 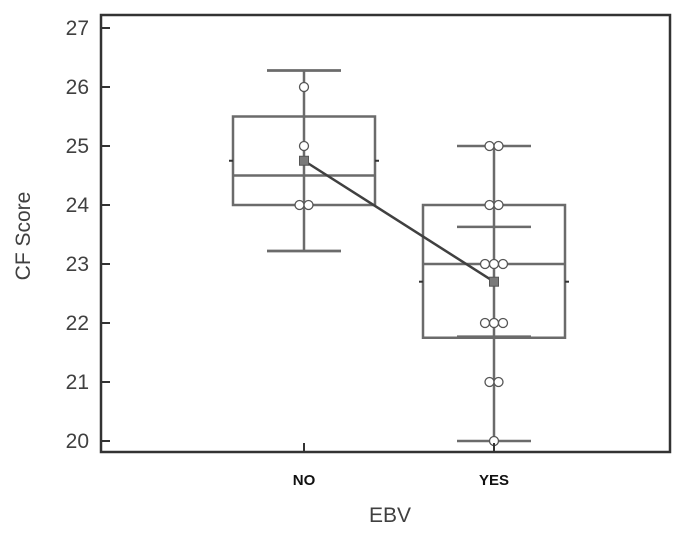 I want to click on x-tick-label: NO, so click(x=304, y=480).